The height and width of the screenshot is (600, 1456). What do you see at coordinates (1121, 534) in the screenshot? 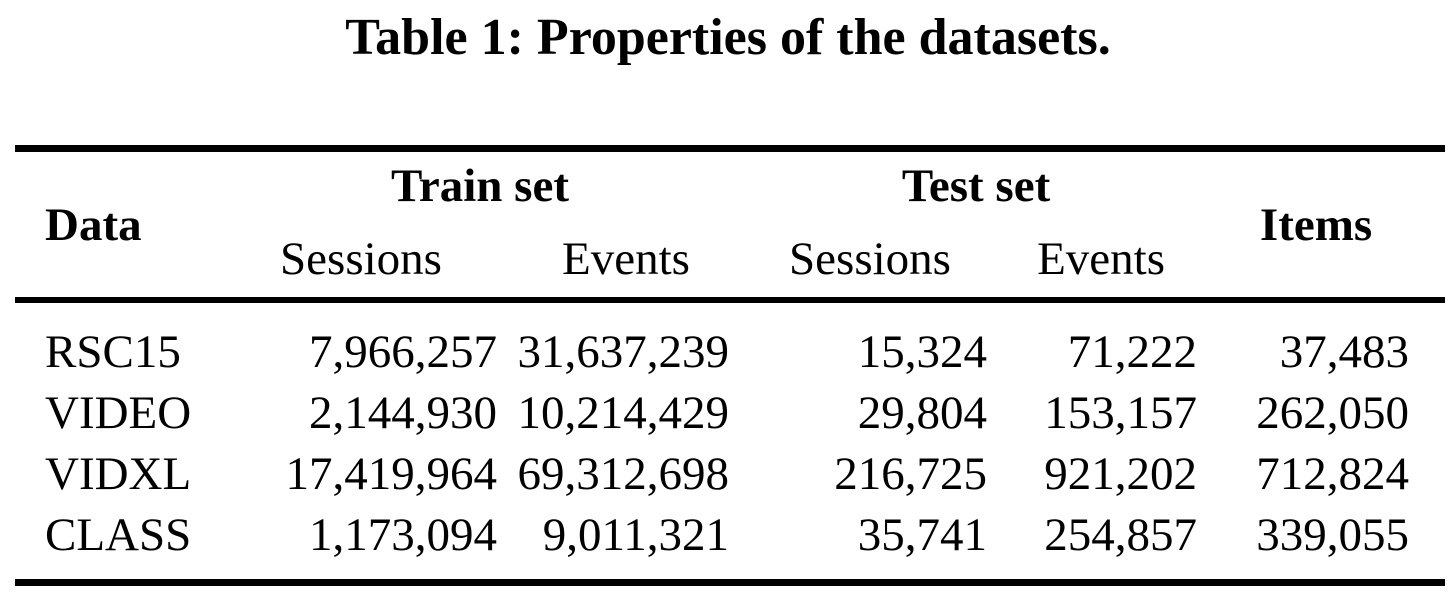
I see `test-events-value: 254,857` at bounding box center [1121, 534].